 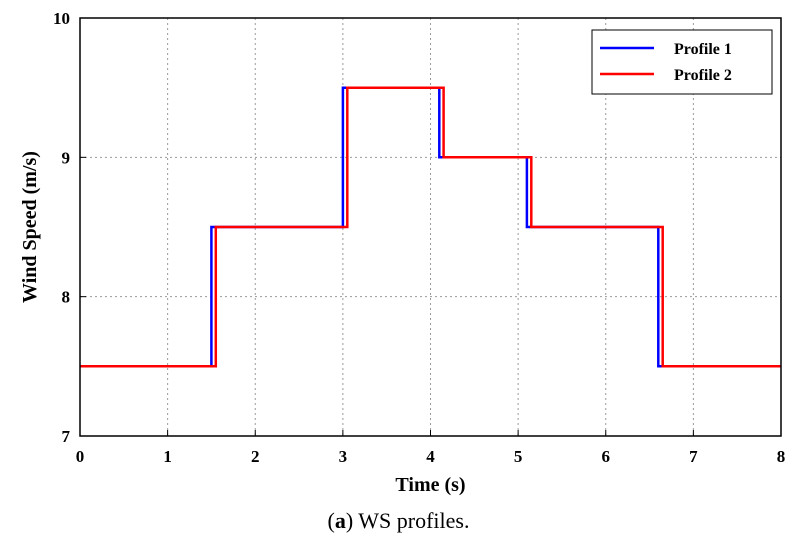 What do you see at coordinates (66, 436) in the screenshot?
I see `y-tick-label: 7` at bounding box center [66, 436].